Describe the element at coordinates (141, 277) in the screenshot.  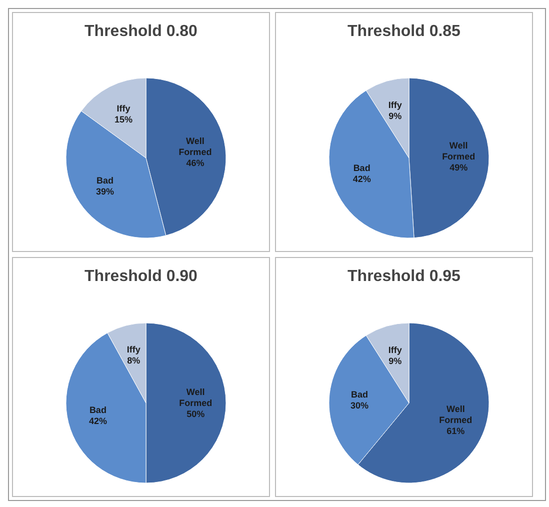
I see `chart-title: Threshold 0.90` at that location.